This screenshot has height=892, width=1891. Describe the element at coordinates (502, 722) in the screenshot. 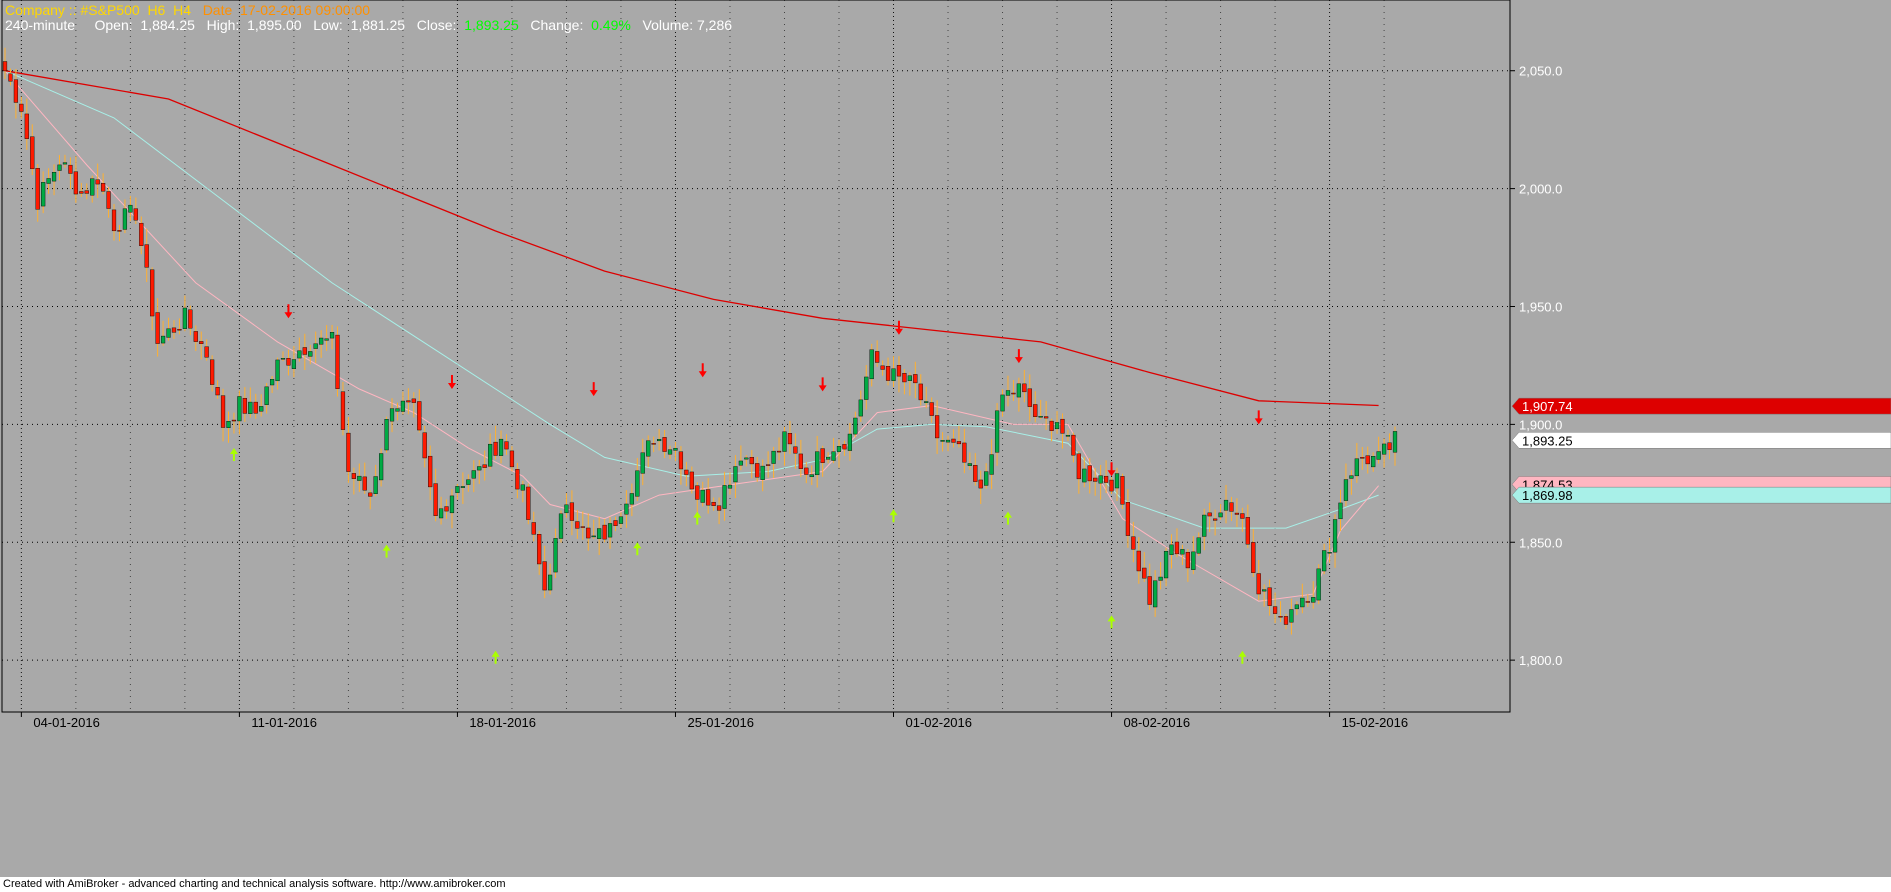

I see `x-tick-label: 18-01-2016` at that location.